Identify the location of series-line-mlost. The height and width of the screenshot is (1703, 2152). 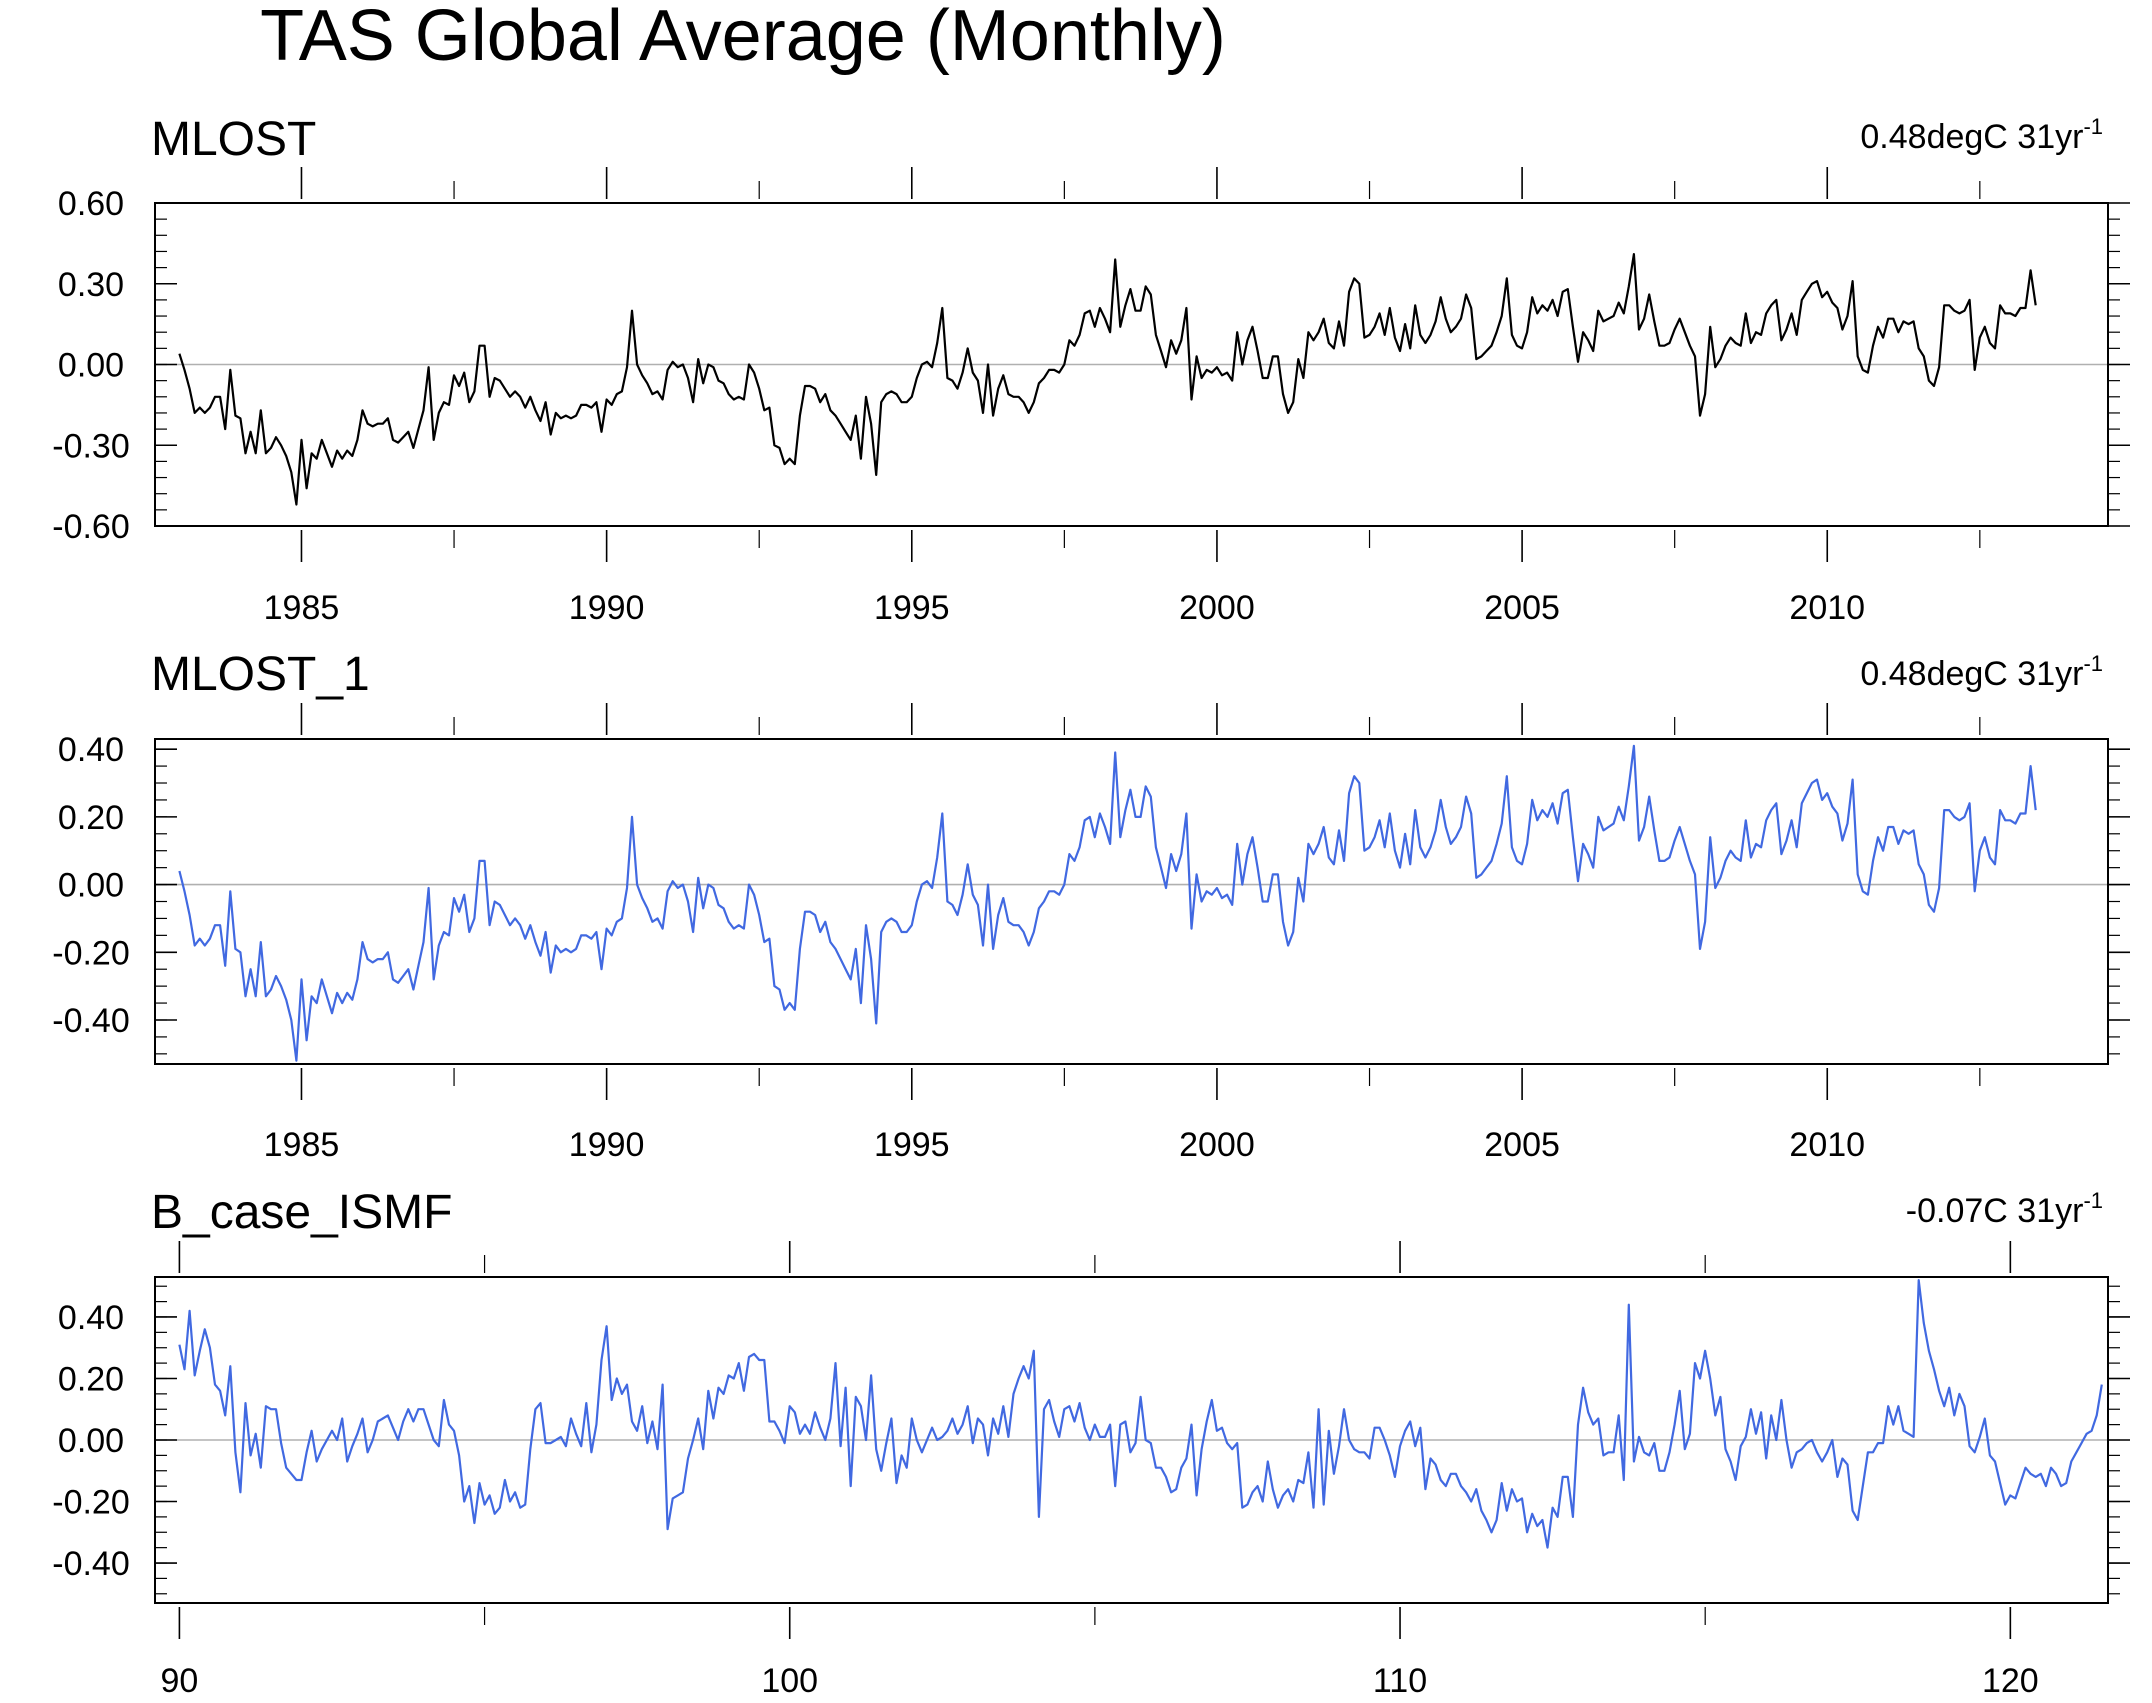
(1107, 379).